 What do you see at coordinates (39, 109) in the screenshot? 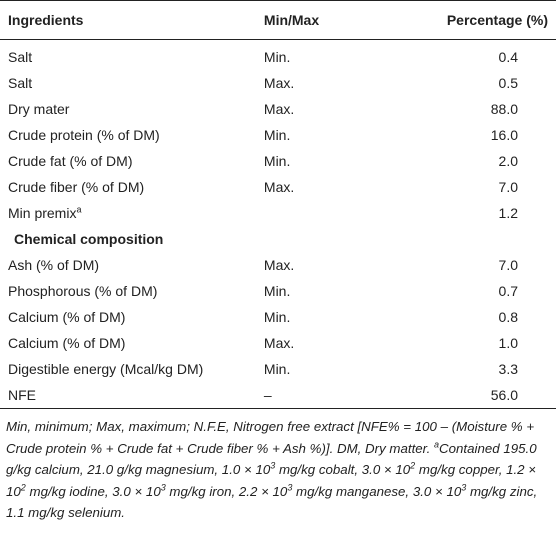
I see `ingredient: Dry mater` at bounding box center [39, 109].